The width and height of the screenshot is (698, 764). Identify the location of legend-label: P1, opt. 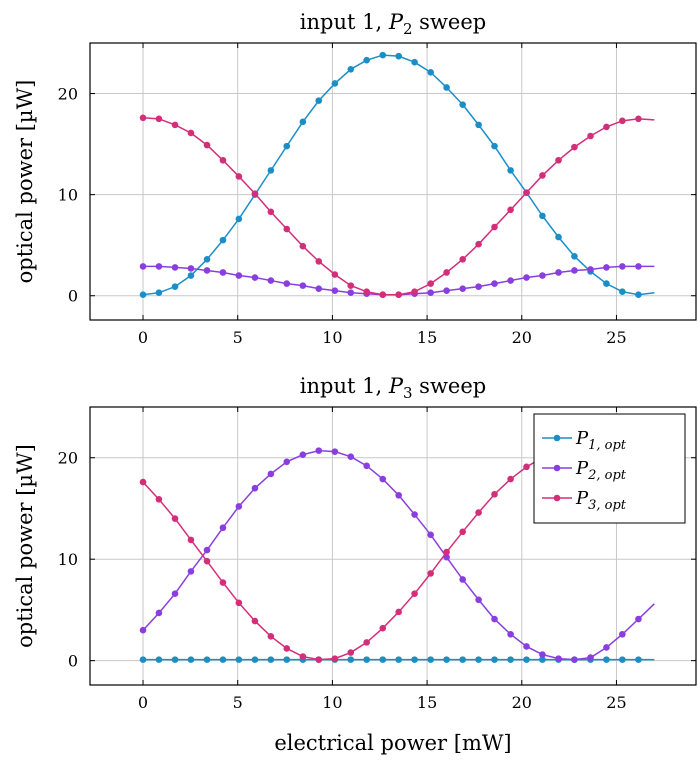
(601, 440).